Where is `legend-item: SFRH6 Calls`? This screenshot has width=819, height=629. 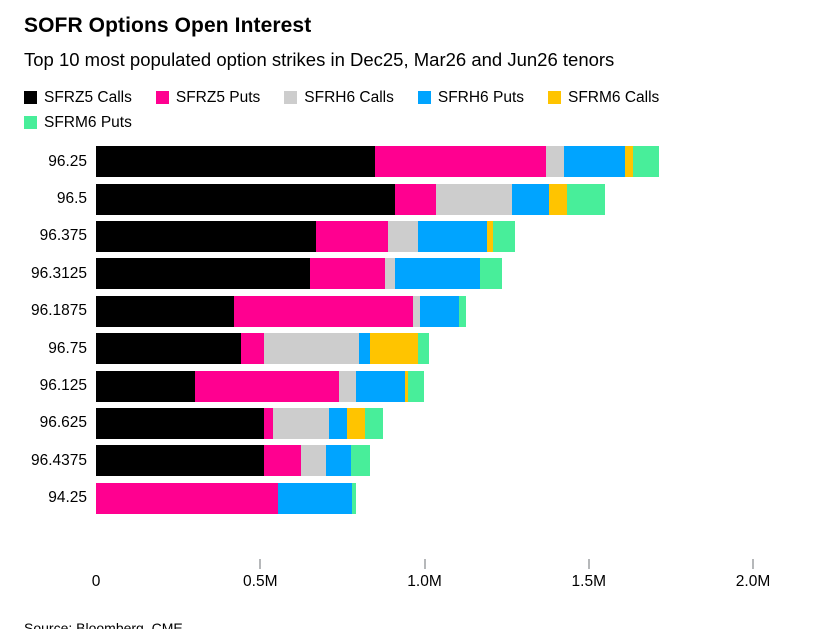
legend-item: SFRH6 Calls is located at coordinates (339, 97).